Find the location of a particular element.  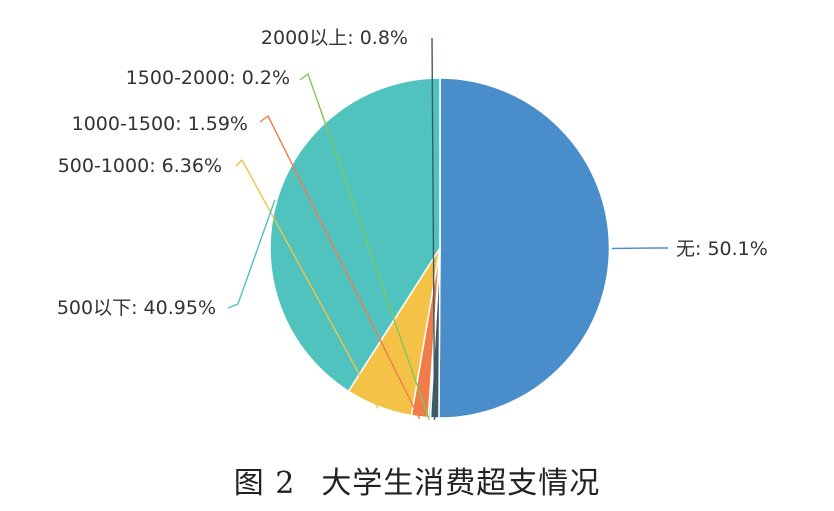

slice-label-500-1000: 500-1000: 6.36% is located at coordinates (140, 166).